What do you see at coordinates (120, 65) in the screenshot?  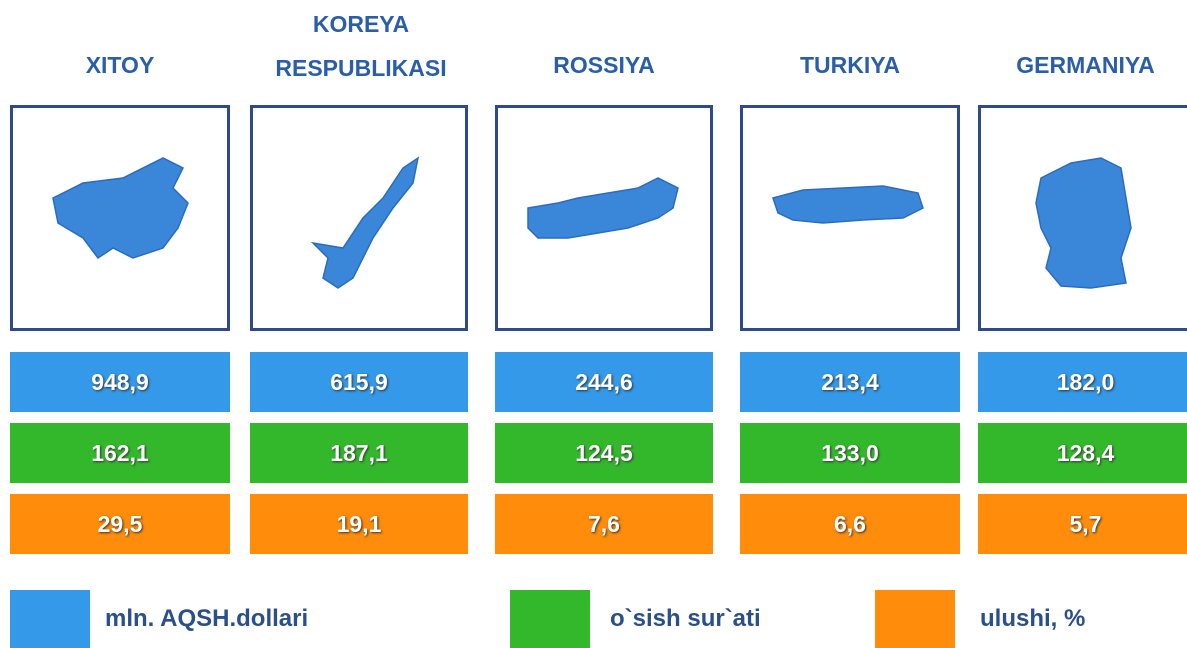 I see `country-title: XITOY` at bounding box center [120, 65].